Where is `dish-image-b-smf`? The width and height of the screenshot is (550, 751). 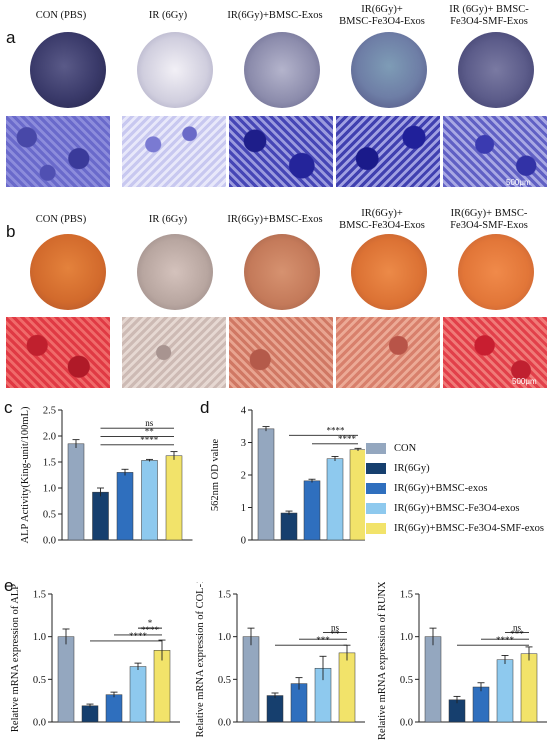 dish-image-b-smf is located at coordinates (496, 272).